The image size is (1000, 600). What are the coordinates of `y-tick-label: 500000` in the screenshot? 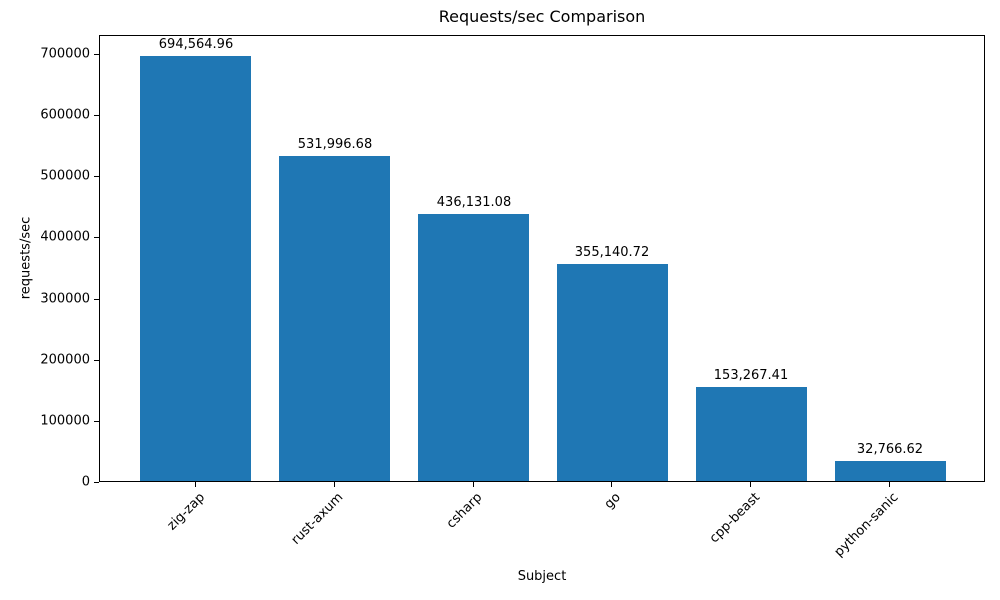 It's located at (65, 176).